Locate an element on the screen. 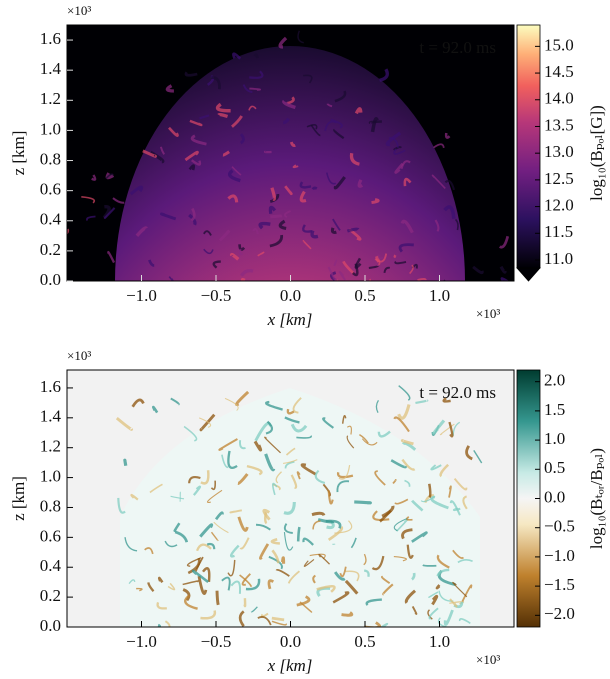  x-tick-label: 0.5 is located at coordinates (364, 295).